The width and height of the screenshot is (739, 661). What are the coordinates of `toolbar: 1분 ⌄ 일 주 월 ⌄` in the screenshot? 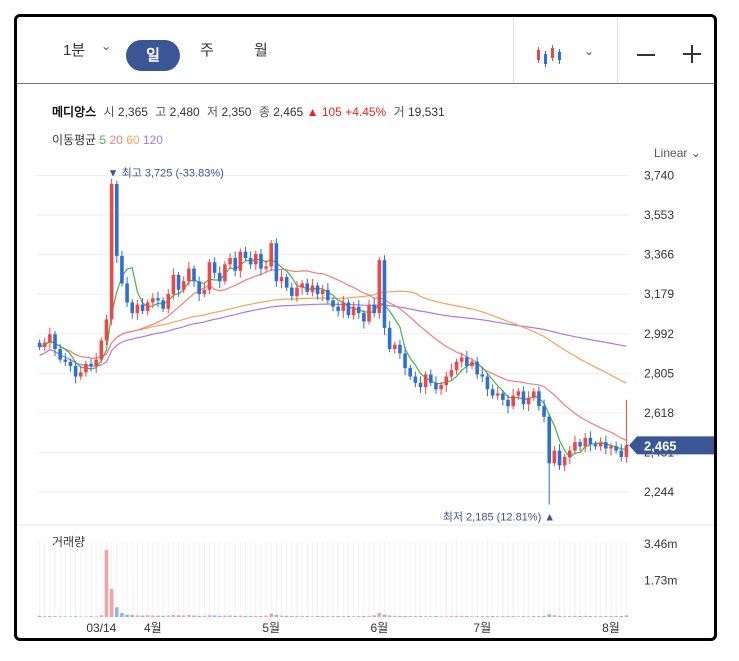 It's located at (365, 50).